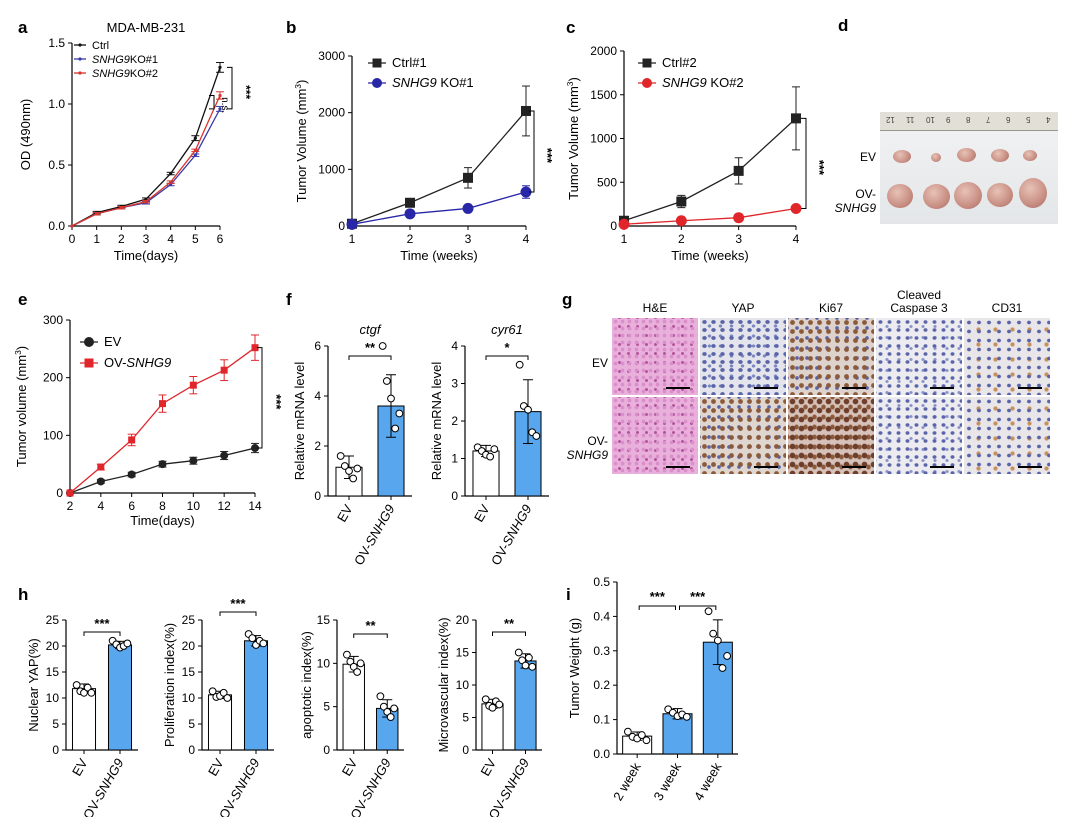 The image size is (1080, 817). Describe the element at coordinates (21, 411) in the screenshot. I see `e-ylabel-part-0: Tumor volume (mm` at that location.